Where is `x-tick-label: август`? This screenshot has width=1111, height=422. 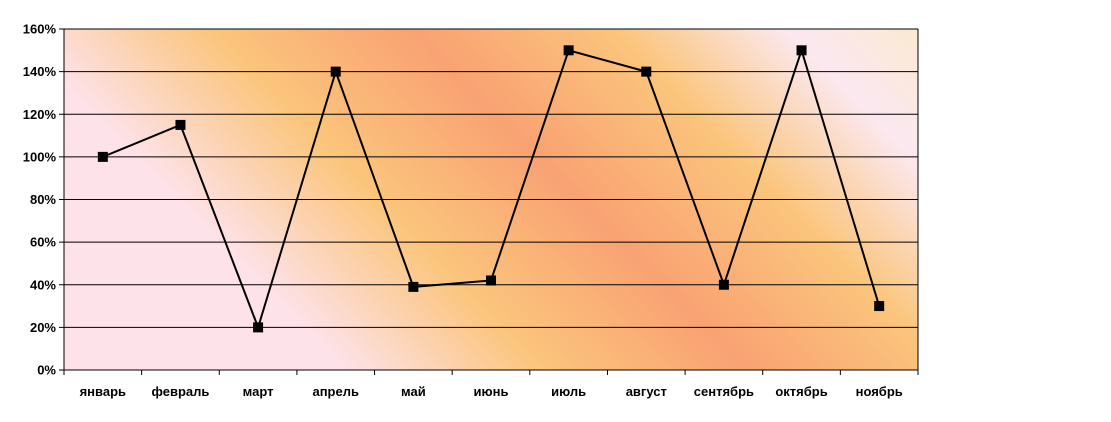
x-tick-label: август is located at coordinates (646, 391).